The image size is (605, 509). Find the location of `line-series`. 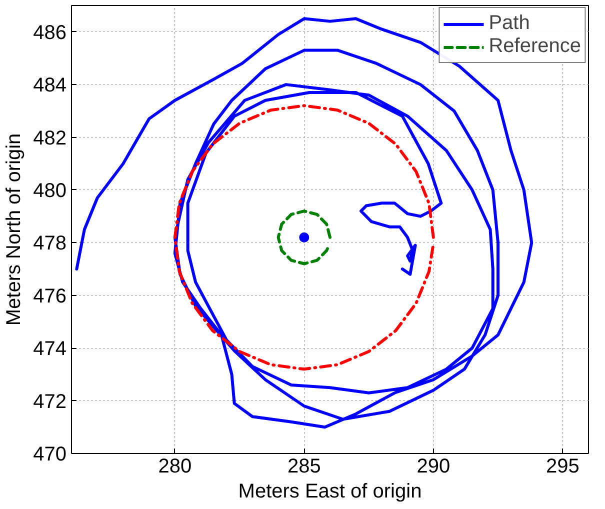

line-series is located at coordinates (304, 238).